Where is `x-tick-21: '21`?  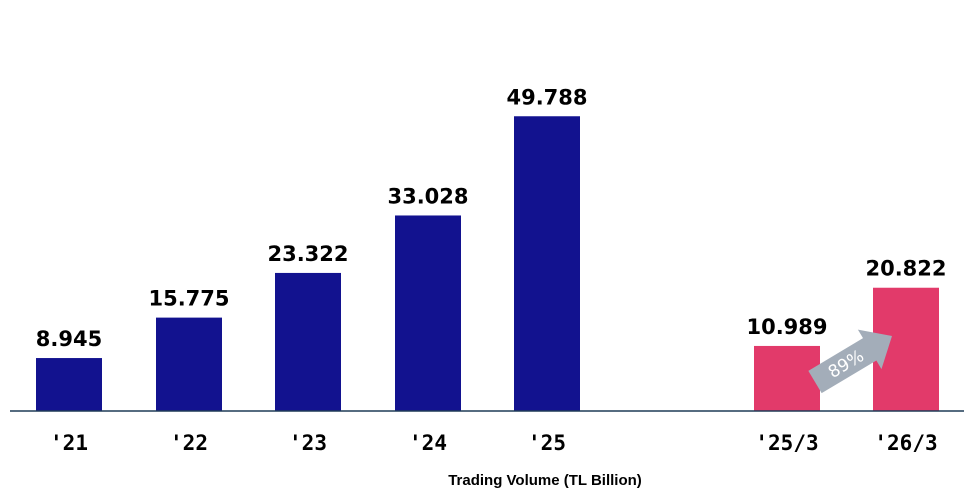
x-tick-21: '21 is located at coordinates (69, 443).